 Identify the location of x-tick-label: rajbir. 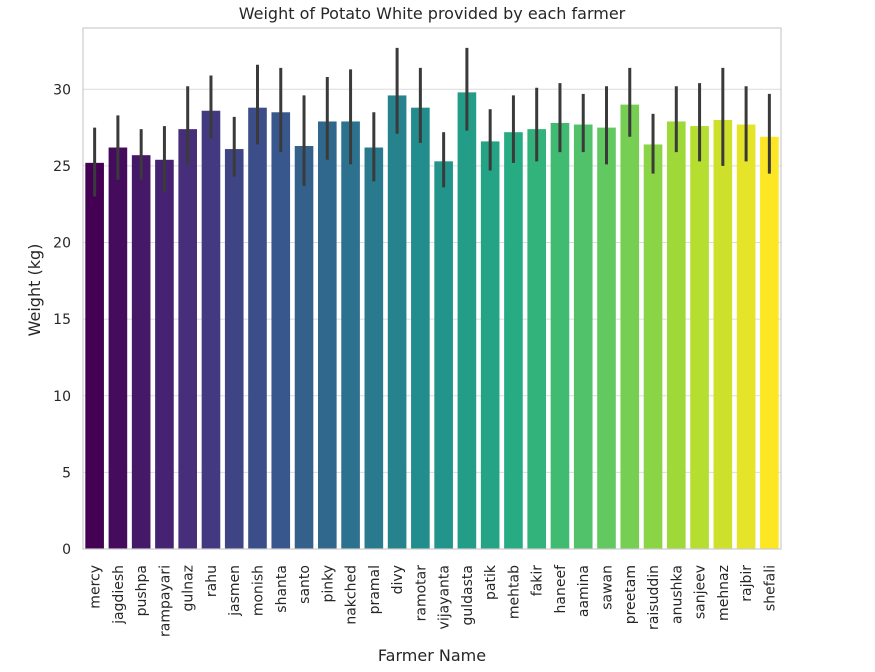
(747, 583).